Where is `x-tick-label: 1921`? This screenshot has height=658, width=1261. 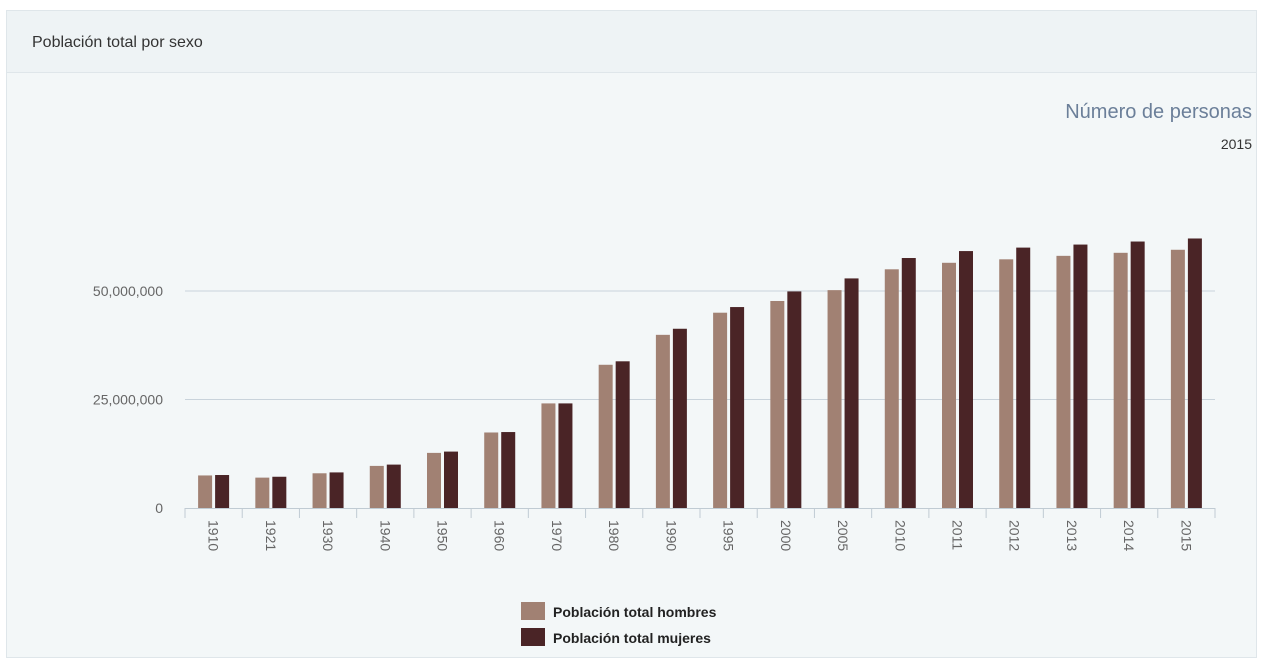 x-tick-label: 1921 is located at coordinates (271, 535).